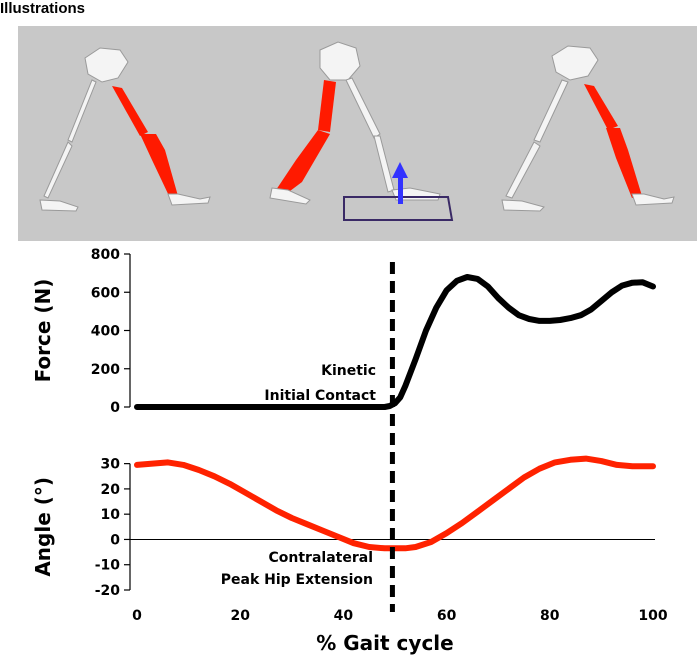 Image resolution: width=697 pixels, height=658 pixels. Describe the element at coordinates (384, 643) in the screenshot. I see `x-axis-title: % Gait cycle` at that location.